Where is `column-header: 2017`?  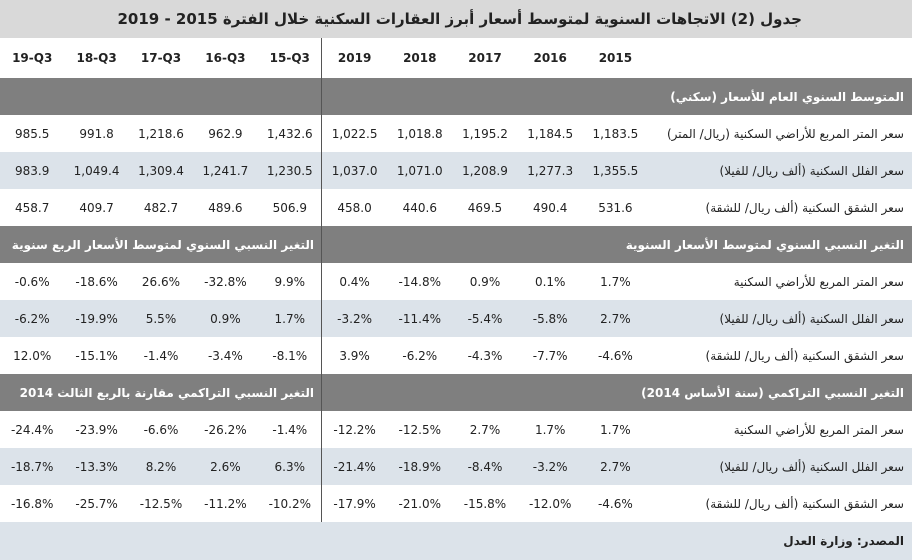 column-header: 2017 is located at coordinates (485, 58).